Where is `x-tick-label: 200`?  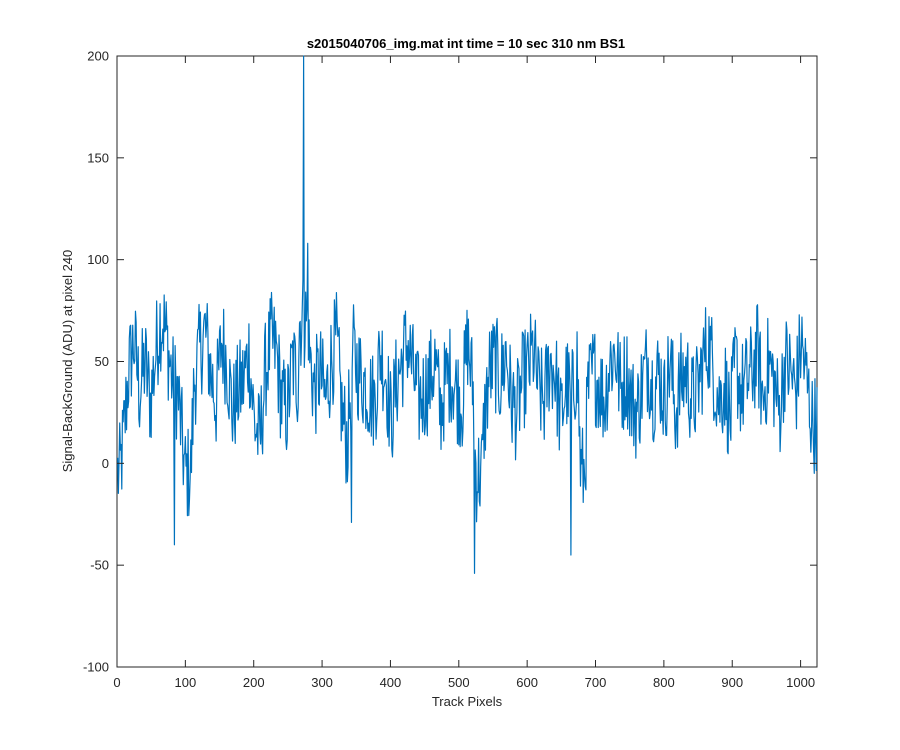
x-tick-label: 200 is located at coordinates (254, 682).